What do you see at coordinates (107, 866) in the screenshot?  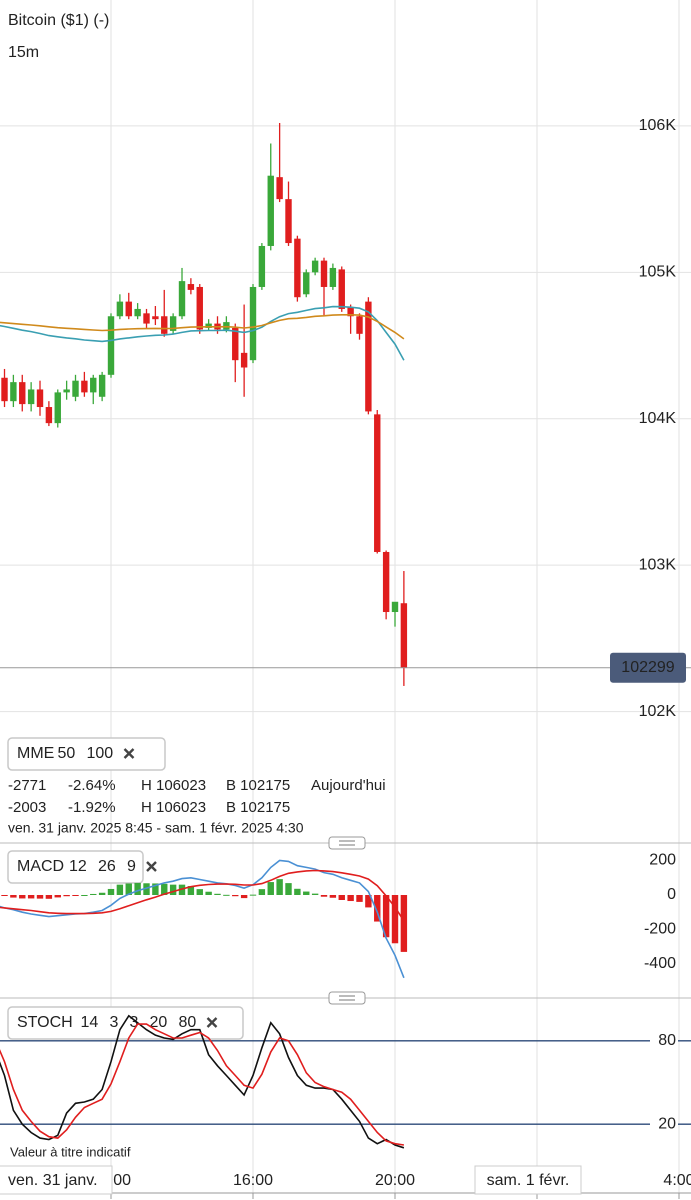 I see `legend-param: 26` at bounding box center [107, 866].